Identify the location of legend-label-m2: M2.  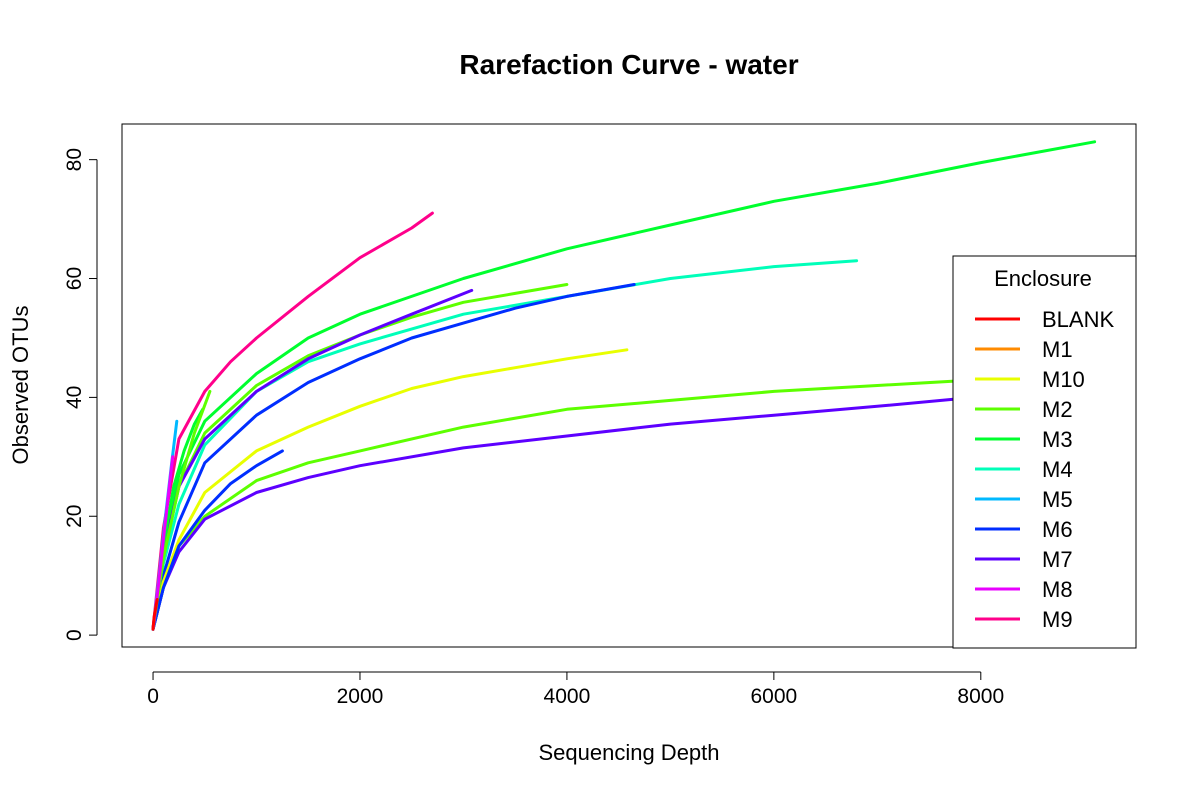
(1057, 409).